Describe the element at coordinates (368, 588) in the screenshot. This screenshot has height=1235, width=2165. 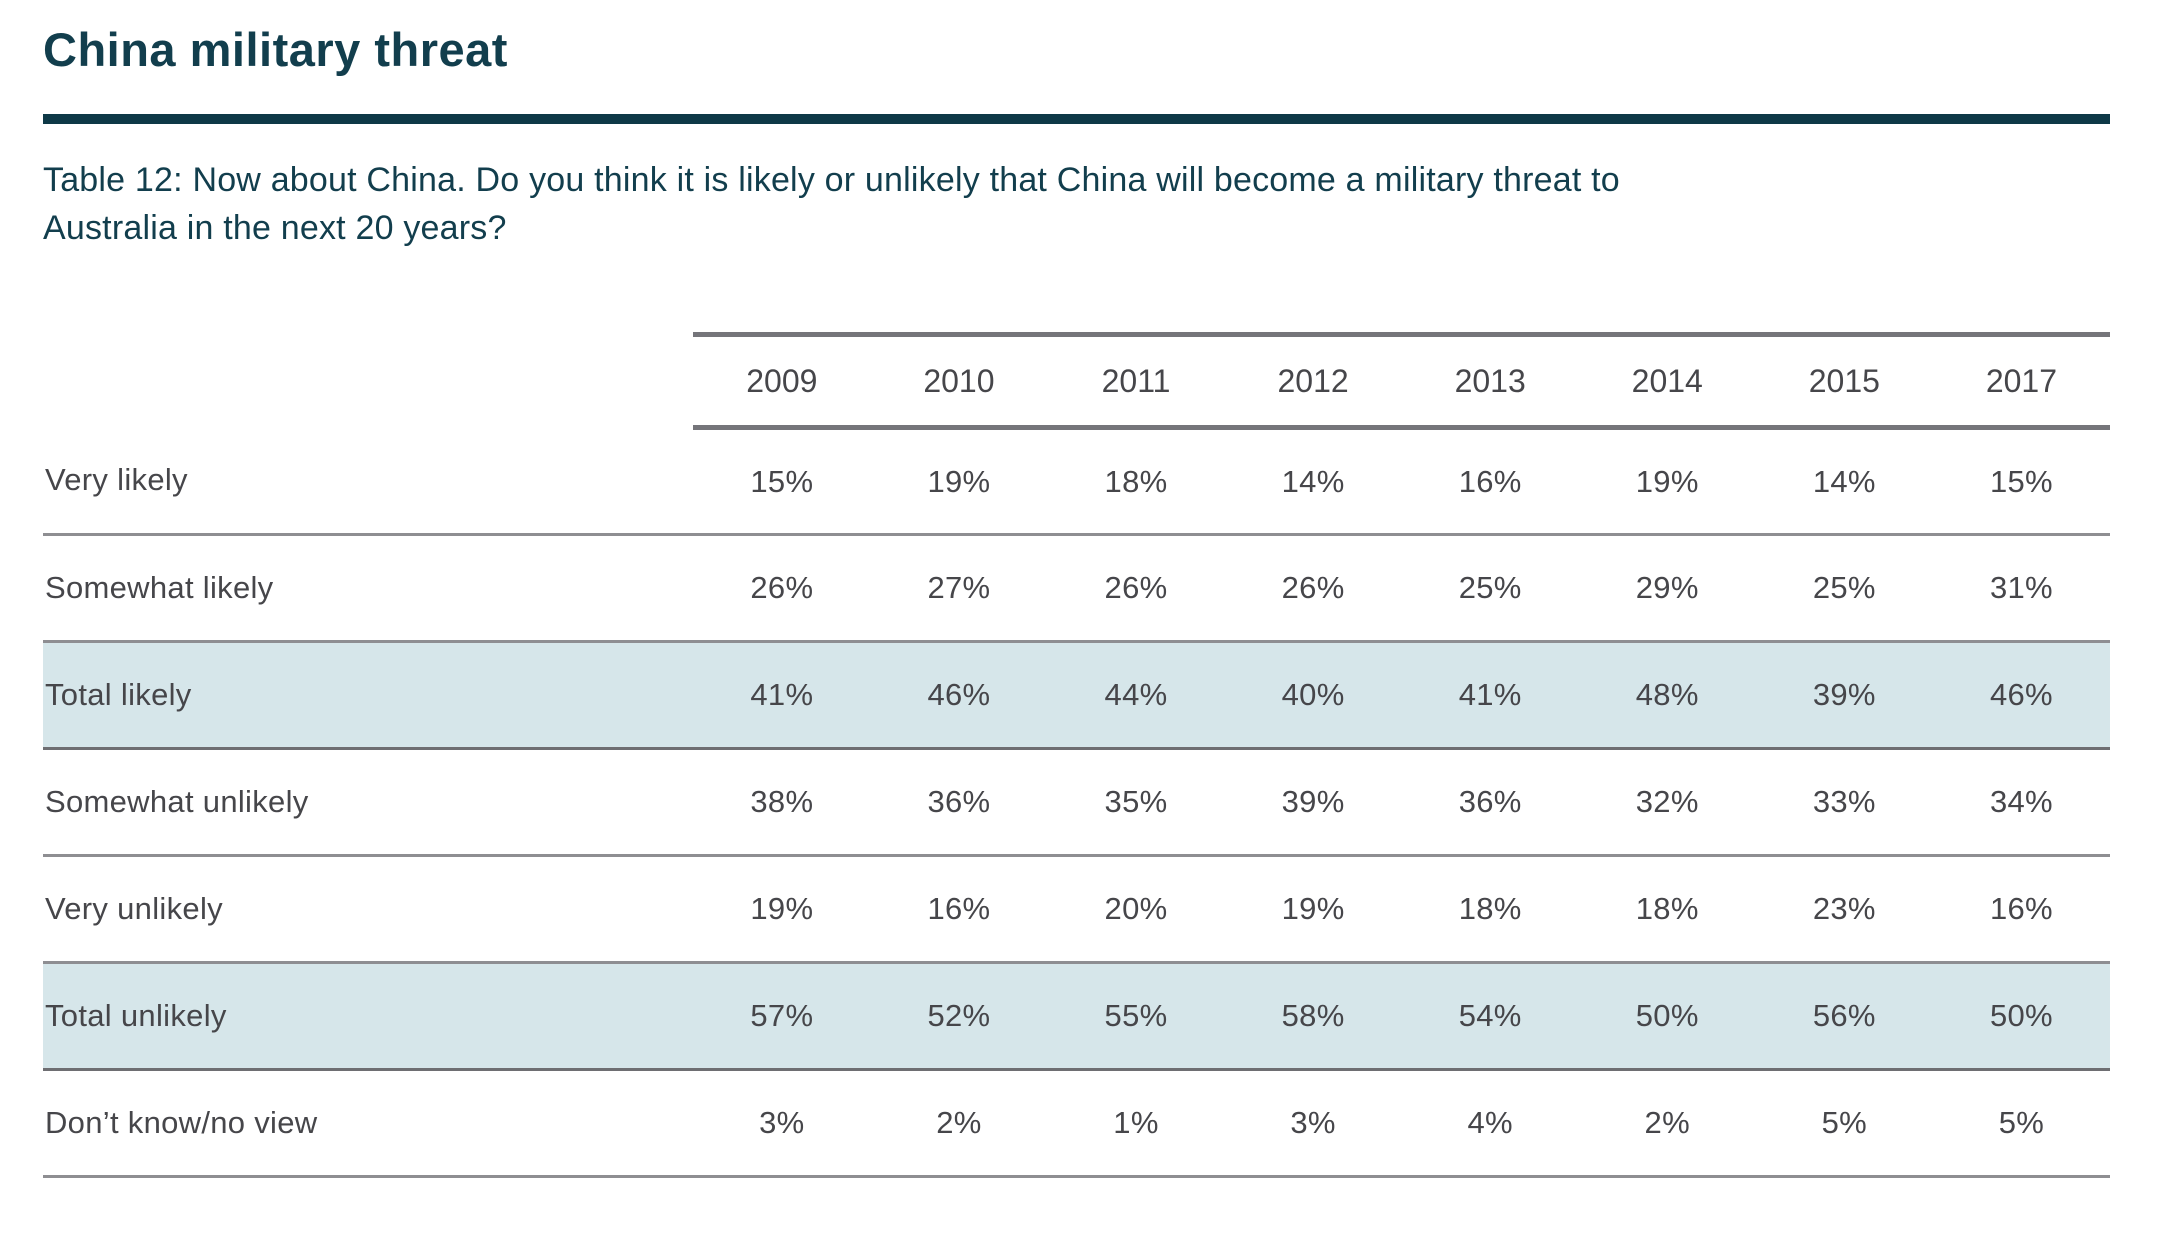
I see `row-label: Somewhat likely` at that location.